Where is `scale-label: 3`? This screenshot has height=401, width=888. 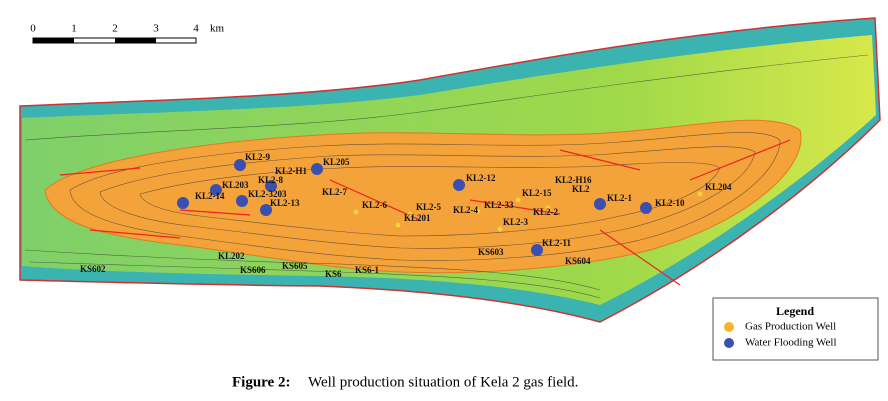 scale-label: 3 is located at coordinates (156, 29).